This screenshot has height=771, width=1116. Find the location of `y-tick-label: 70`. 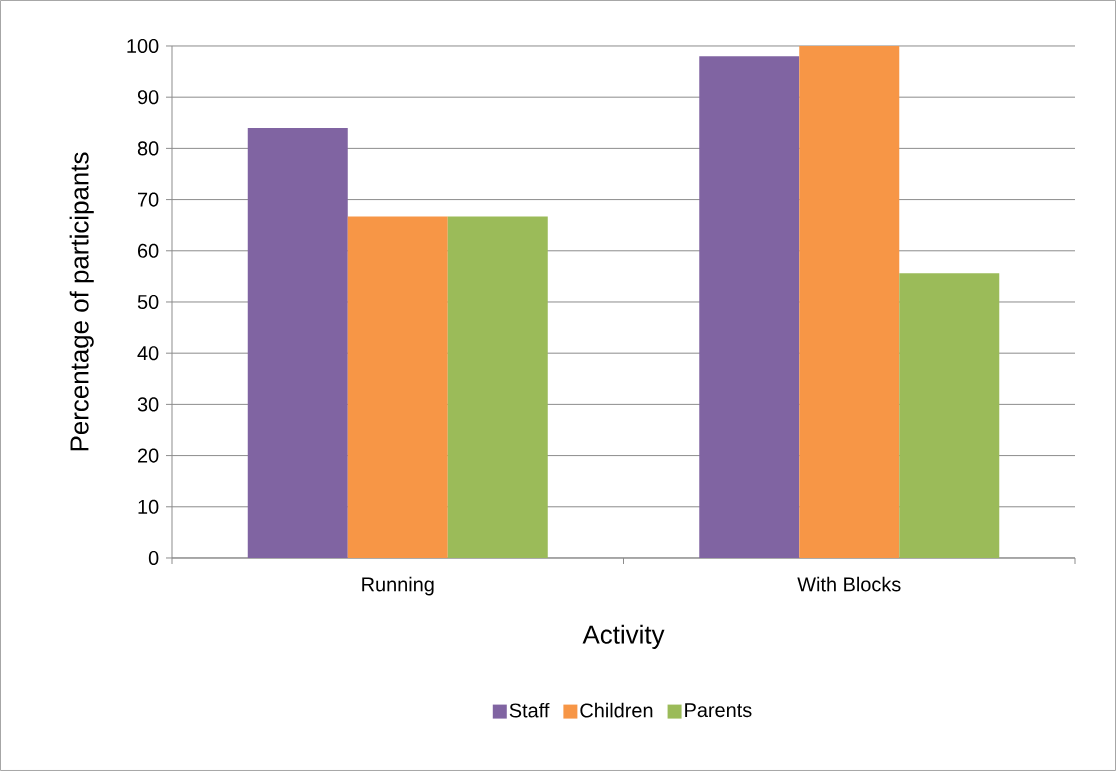

y-tick-label: 70 is located at coordinates (148, 199).